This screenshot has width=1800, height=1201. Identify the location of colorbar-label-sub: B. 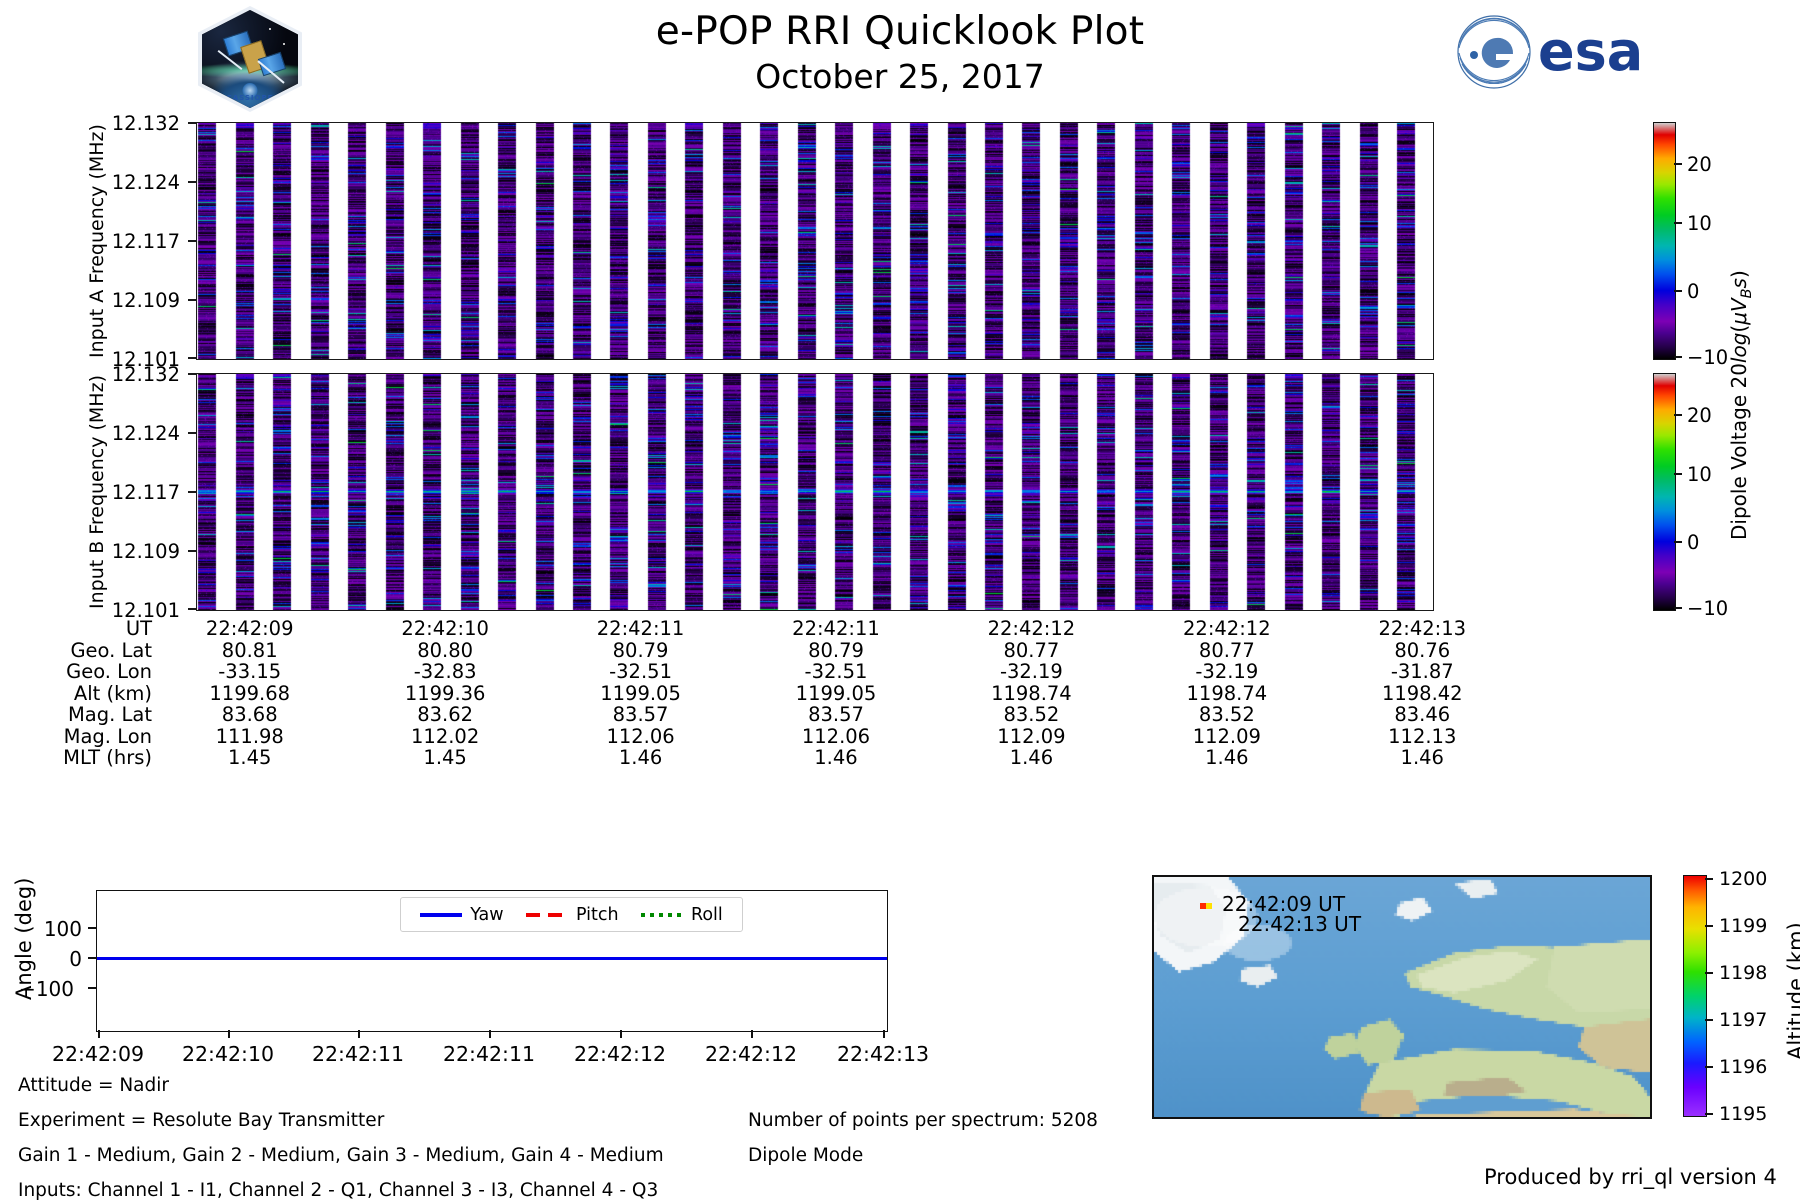
(1747, 293).